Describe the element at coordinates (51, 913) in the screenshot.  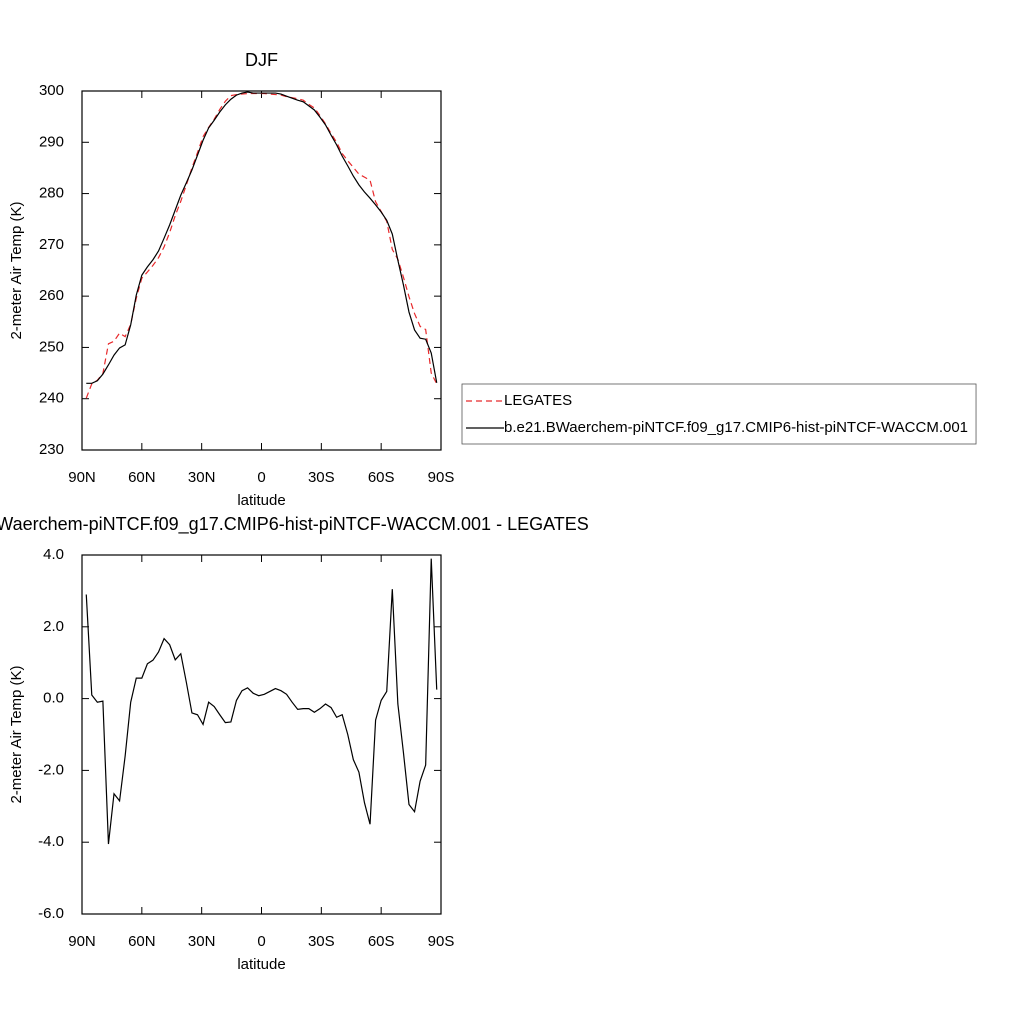
I see `y-tick-label: -6.0` at that location.